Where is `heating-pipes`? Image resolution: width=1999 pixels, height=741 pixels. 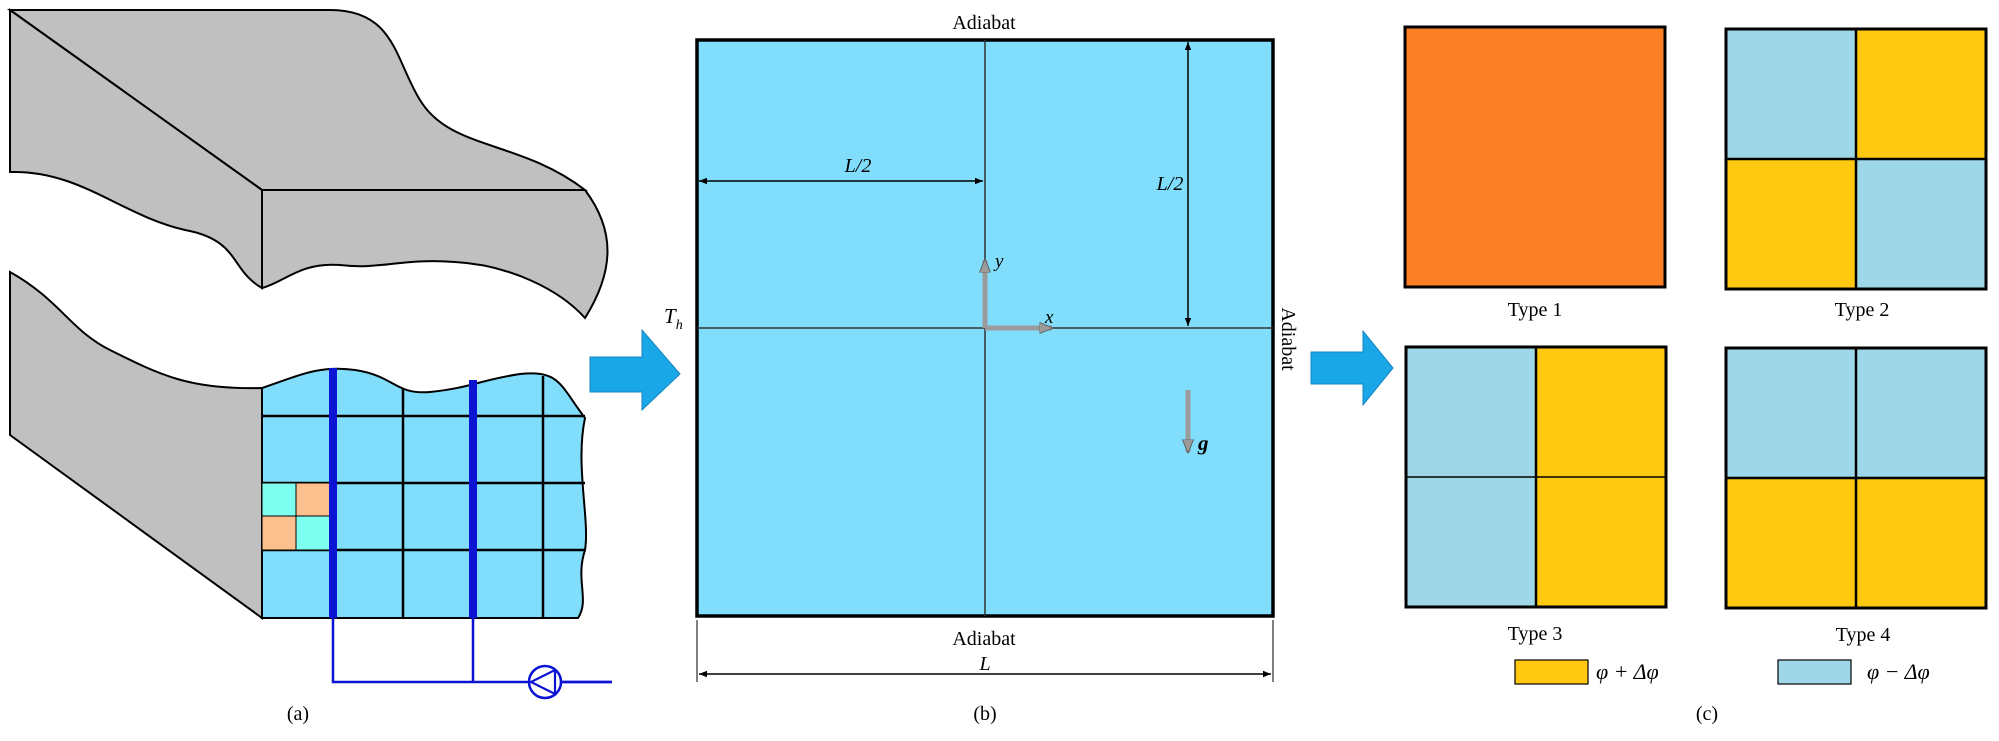
heating-pipes is located at coordinates (470, 526).